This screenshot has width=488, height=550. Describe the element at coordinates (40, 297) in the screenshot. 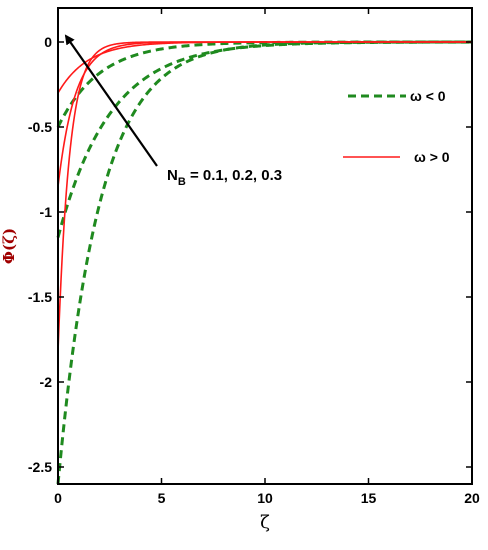

I see `y-tick-label: -1.5` at that location.